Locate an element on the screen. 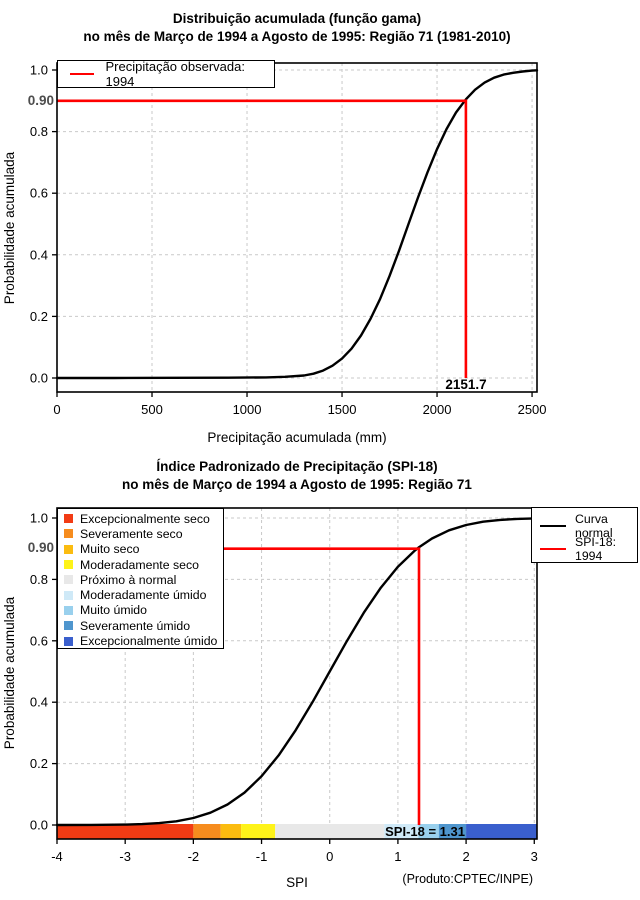  x-tick-label: 3 is located at coordinates (534, 856).